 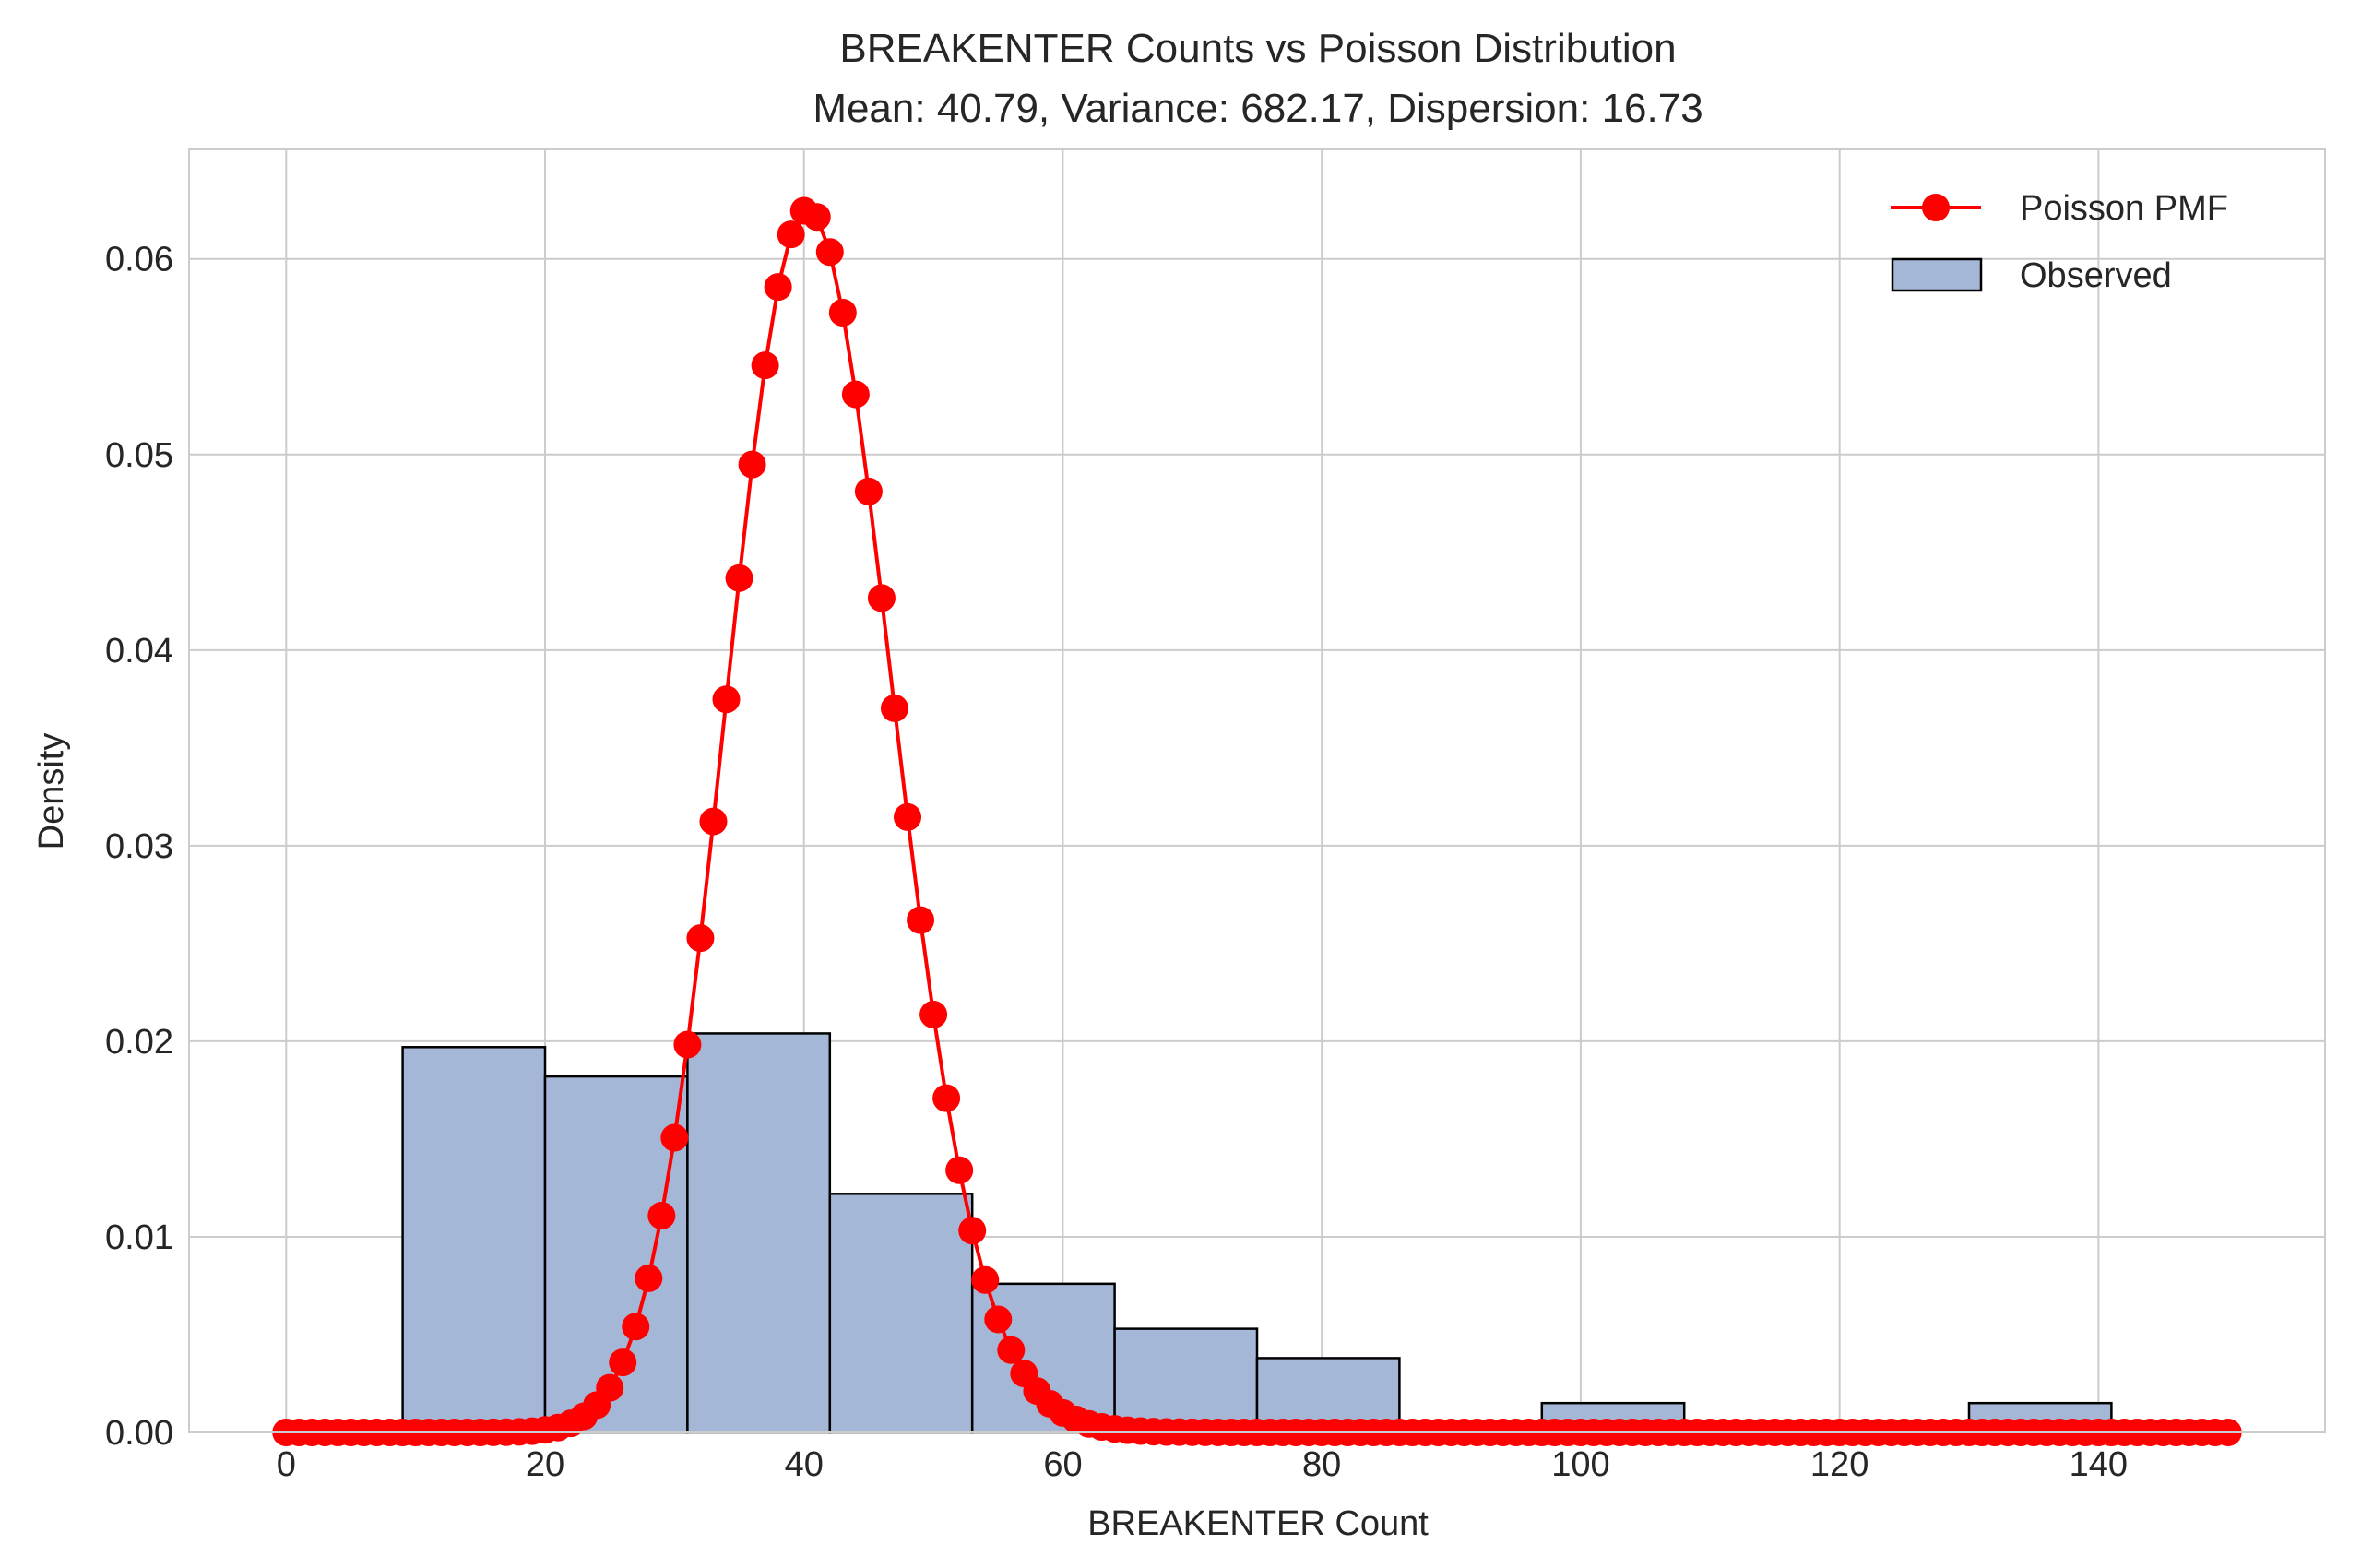 I want to click on x-tick-label: 100, so click(x=1580, y=1464).